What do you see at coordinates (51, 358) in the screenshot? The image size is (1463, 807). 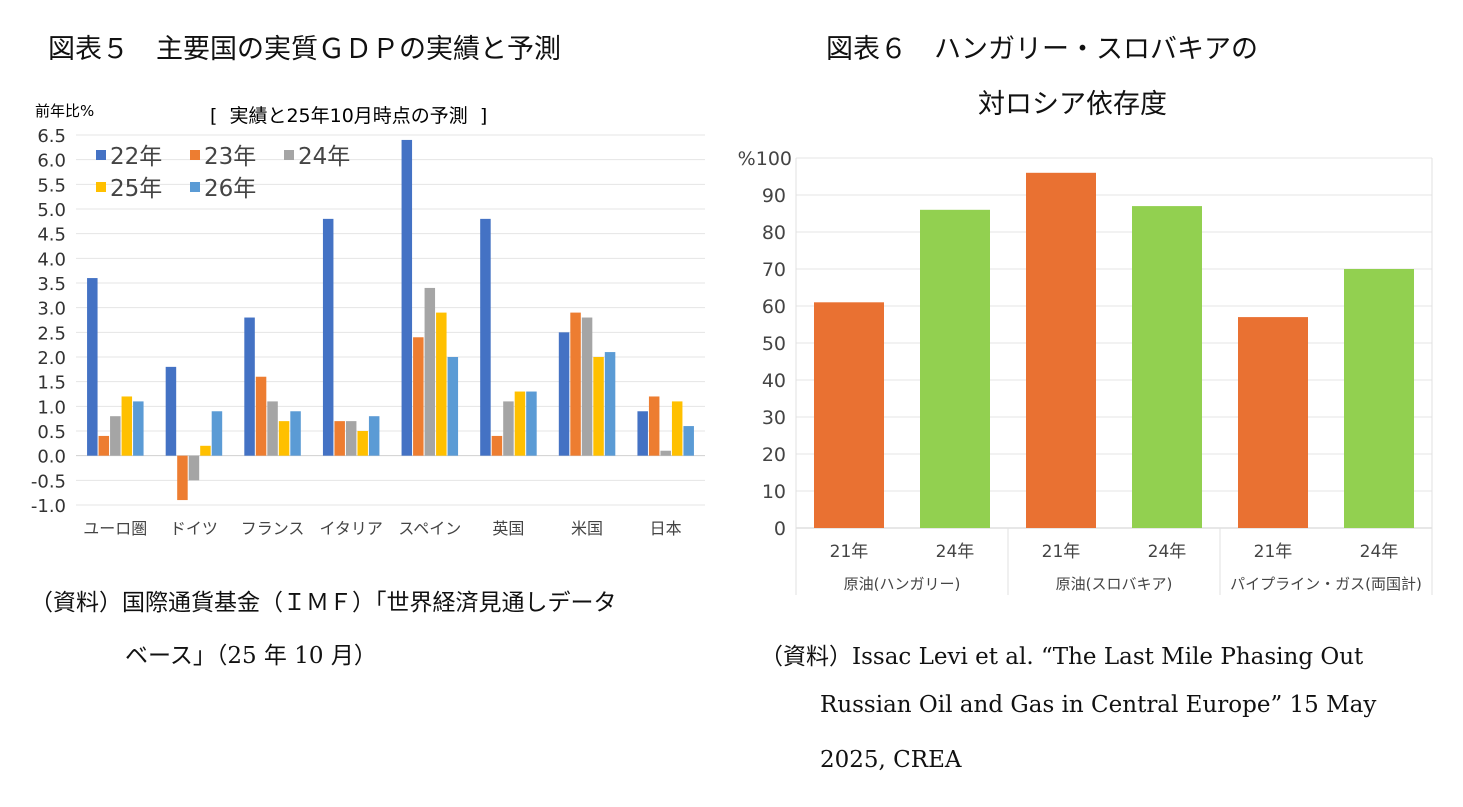 I see `y-tick-label: 2.0` at bounding box center [51, 358].